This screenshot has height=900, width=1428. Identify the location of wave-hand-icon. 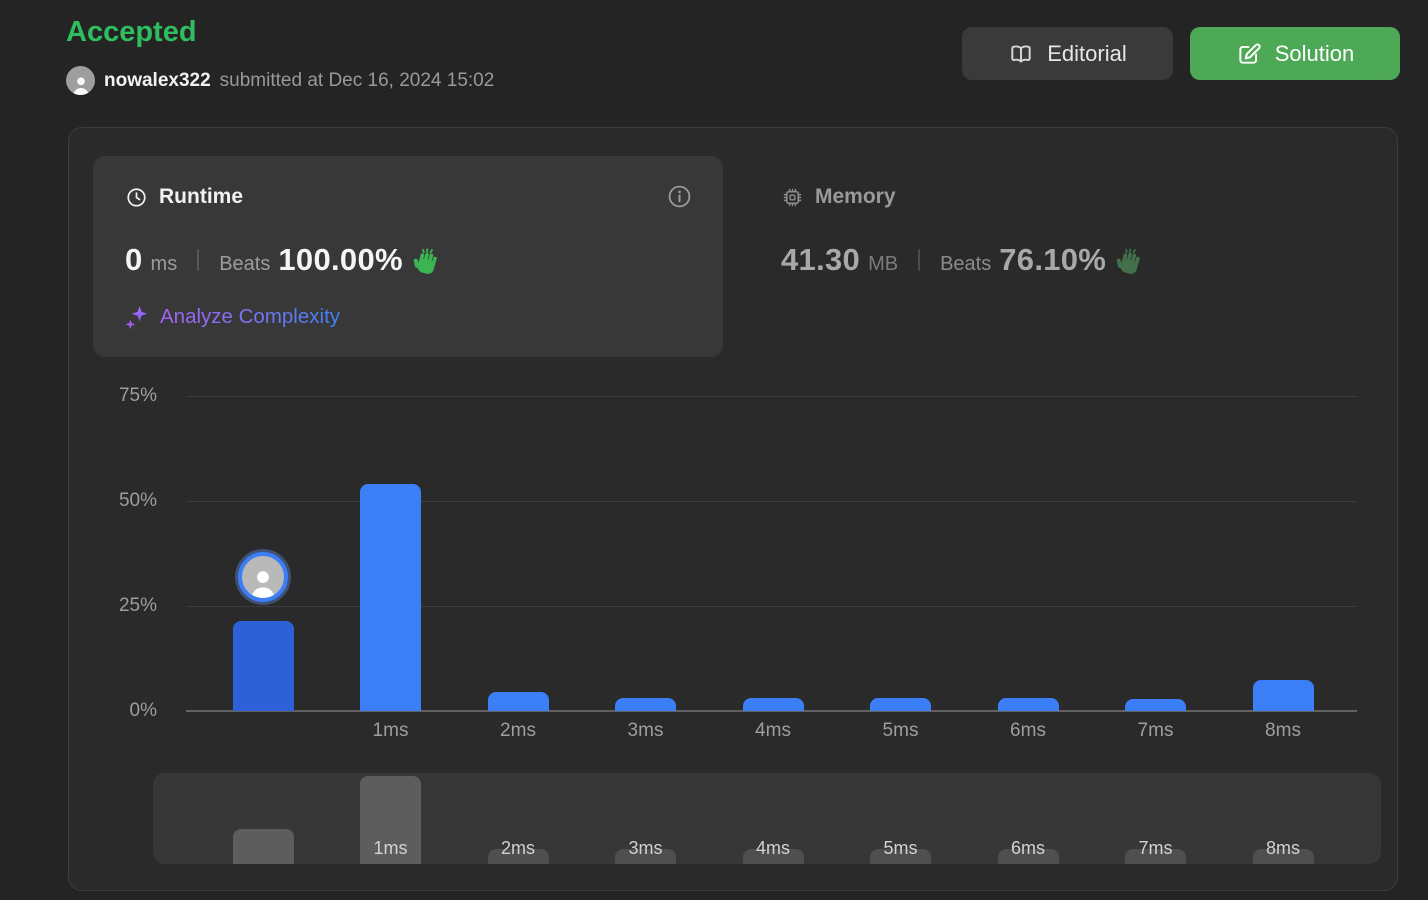
(426, 263).